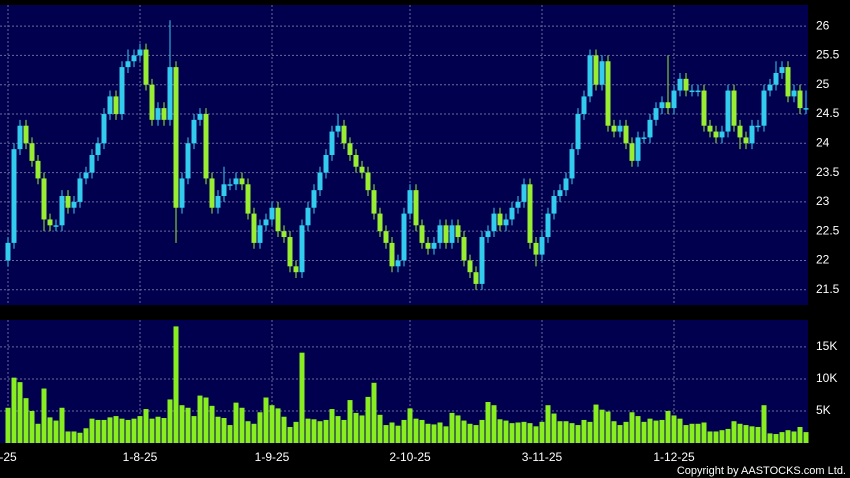 The height and width of the screenshot is (478, 850). What do you see at coordinates (828, 113) in the screenshot?
I see `y-tick-label: 24.5` at bounding box center [828, 113].